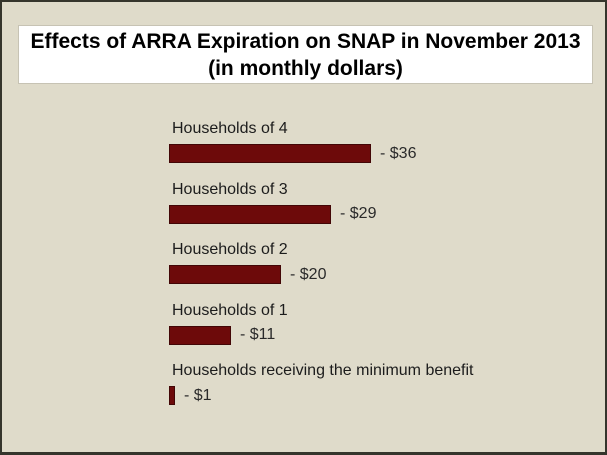  I want to click on bar-value-label: - $29, so click(358, 213).